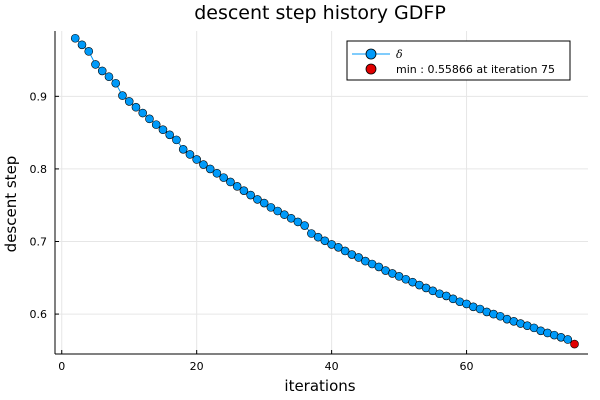 The height and width of the screenshot is (400, 600). I want to click on y-tick-label: 0.9, so click(39, 96).